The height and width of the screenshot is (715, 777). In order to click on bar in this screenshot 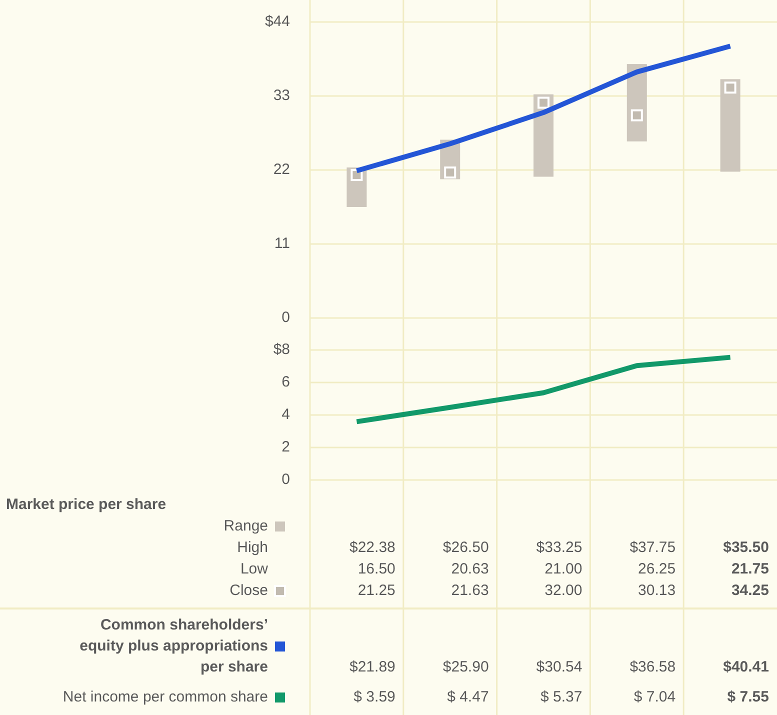, I will do `click(730, 125)`.